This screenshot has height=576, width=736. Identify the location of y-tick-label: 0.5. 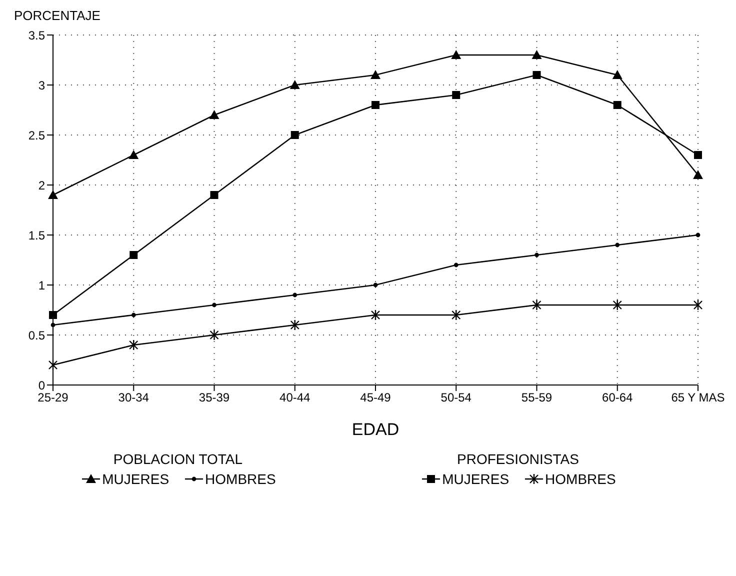
(37, 335).